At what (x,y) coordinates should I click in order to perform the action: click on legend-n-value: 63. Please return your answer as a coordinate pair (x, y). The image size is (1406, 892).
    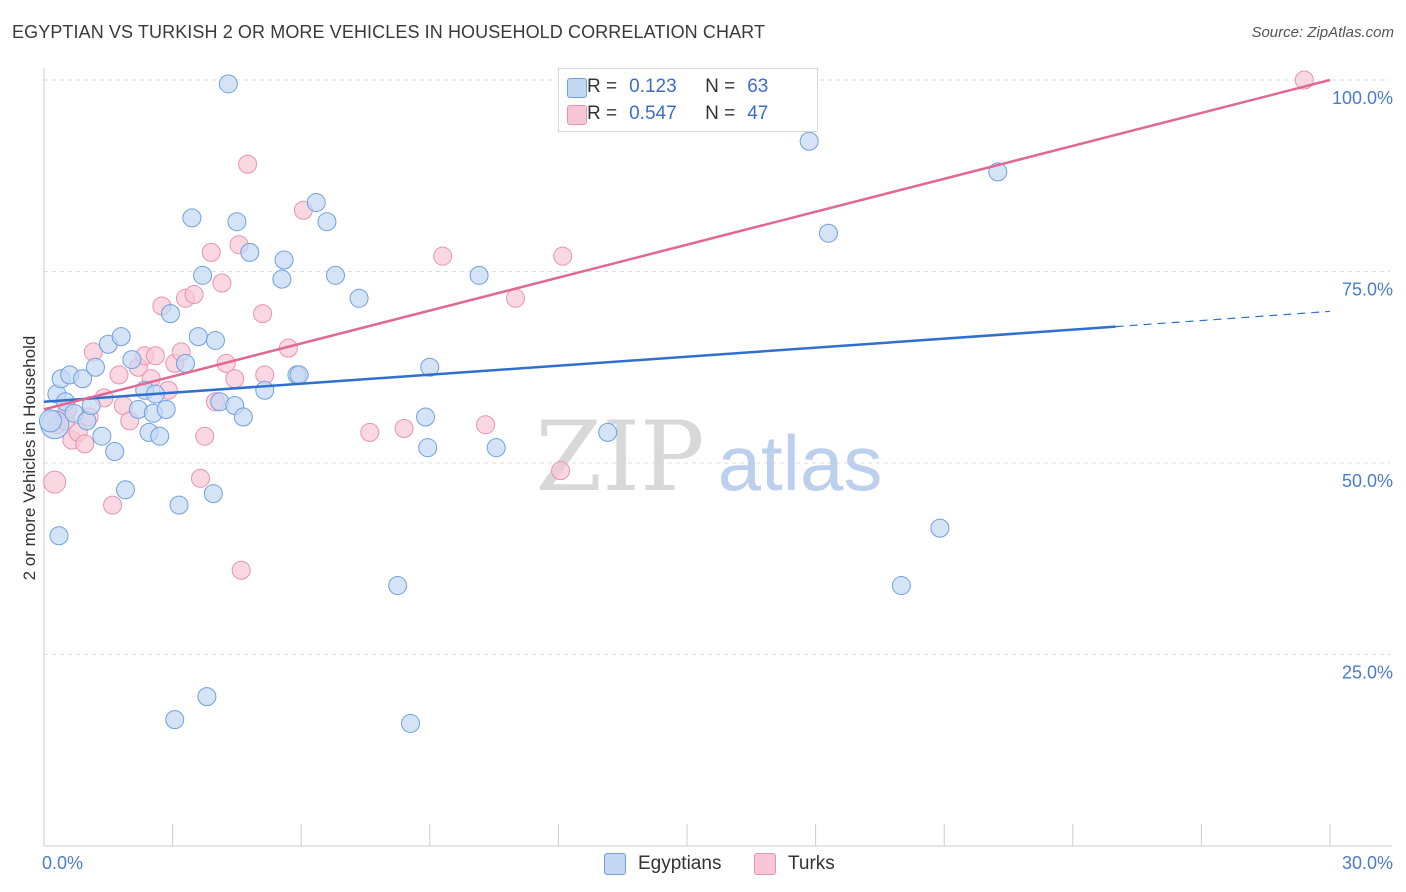
    Looking at the image, I should click on (758, 86).